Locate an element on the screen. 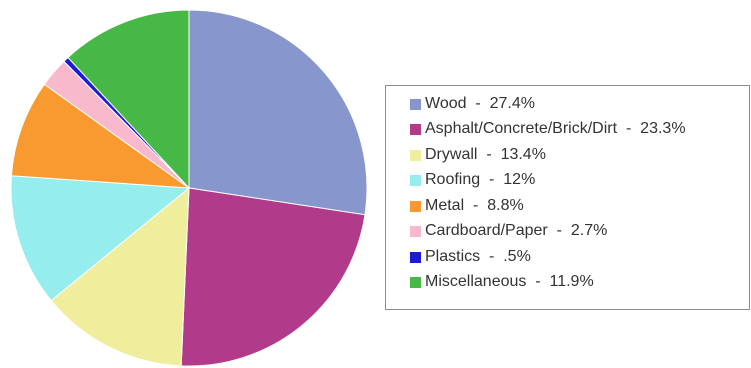  legend-value: 23.3% is located at coordinates (663, 129).